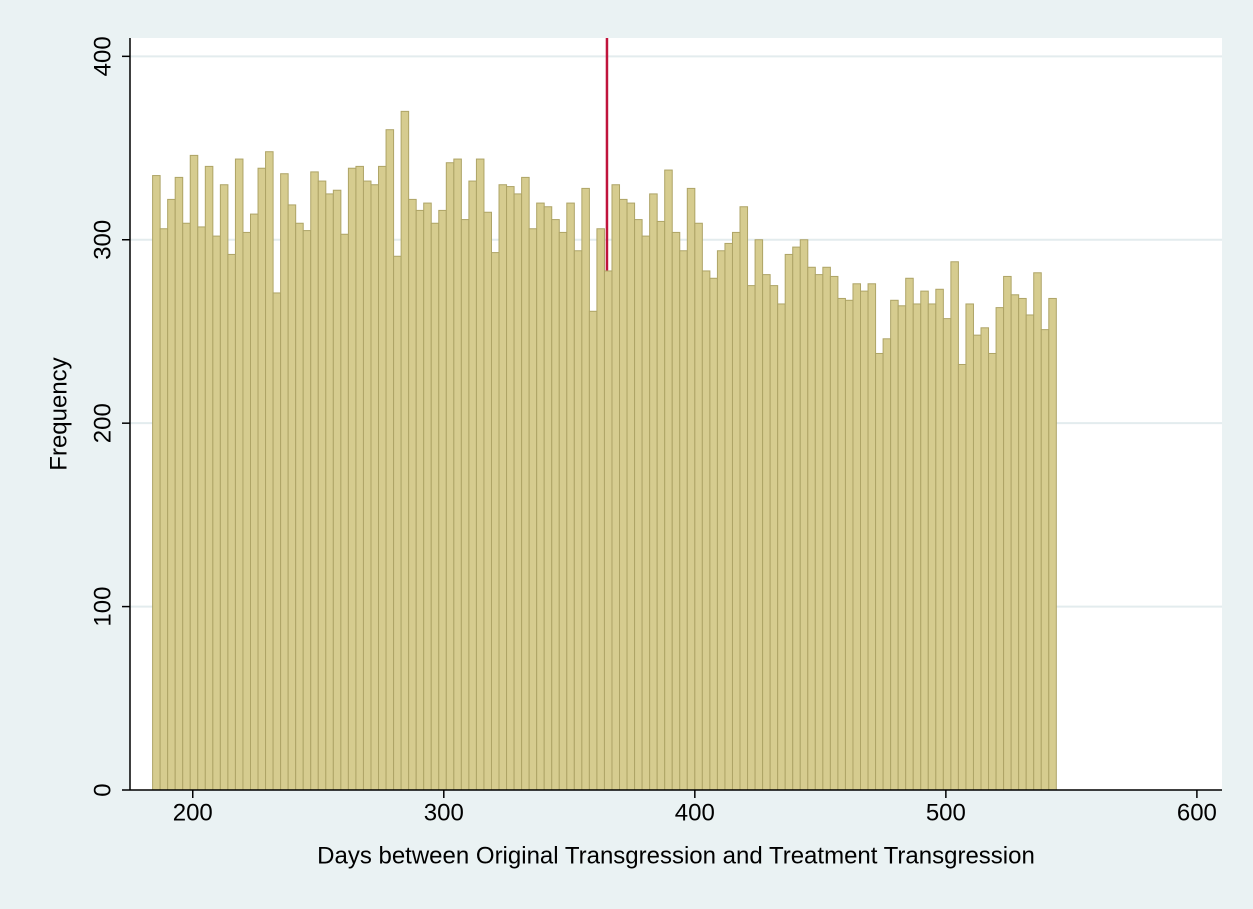 Image resolution: width=1253 pixels, height=909 pixels. Describe the element at coordinates (102, 423) in the screenshot. I see `y-tick-label: 200` at that location.